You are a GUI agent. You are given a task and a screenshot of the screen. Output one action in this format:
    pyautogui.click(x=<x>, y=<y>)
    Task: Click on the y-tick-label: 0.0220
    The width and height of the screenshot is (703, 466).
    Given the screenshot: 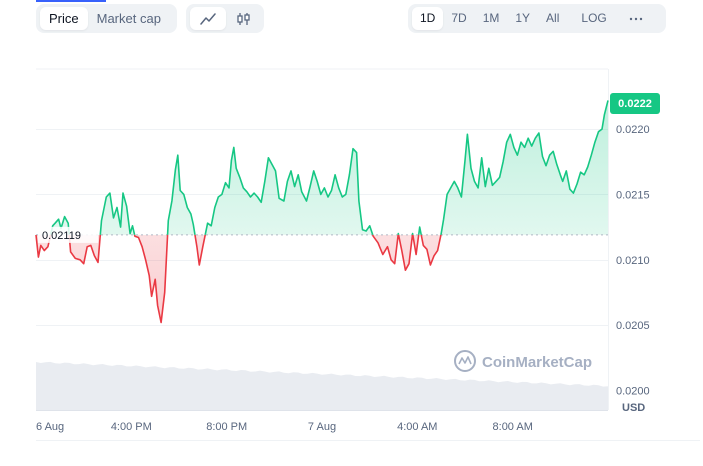 What is the action you would take?
    pyautogui.click(x=633, y=130)
    